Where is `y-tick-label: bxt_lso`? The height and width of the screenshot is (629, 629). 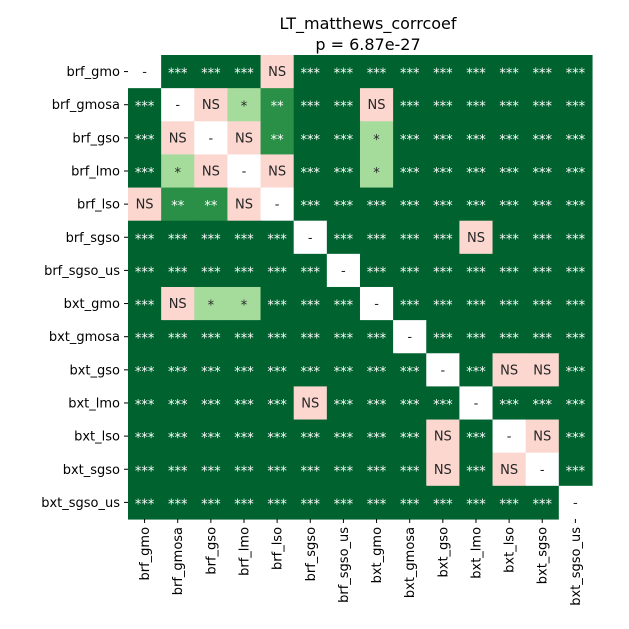 y-tick-label: bxt_lso is located at coordinates (97, 437).